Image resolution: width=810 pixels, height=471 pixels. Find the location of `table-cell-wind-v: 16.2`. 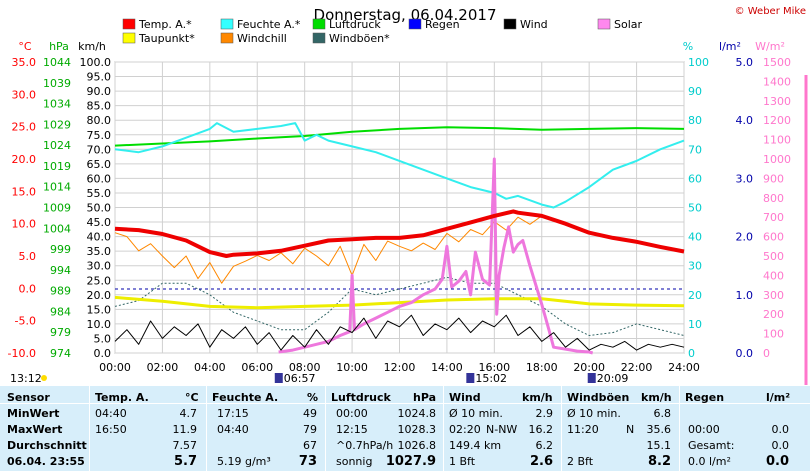

table-cell-wind-v: 16.2 is located at coordinates (541, 429).